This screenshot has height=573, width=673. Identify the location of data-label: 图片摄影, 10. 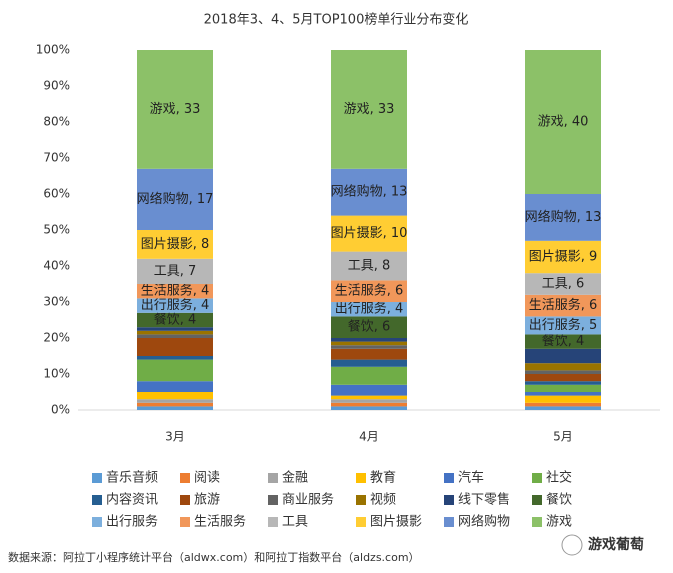
(369, 233).